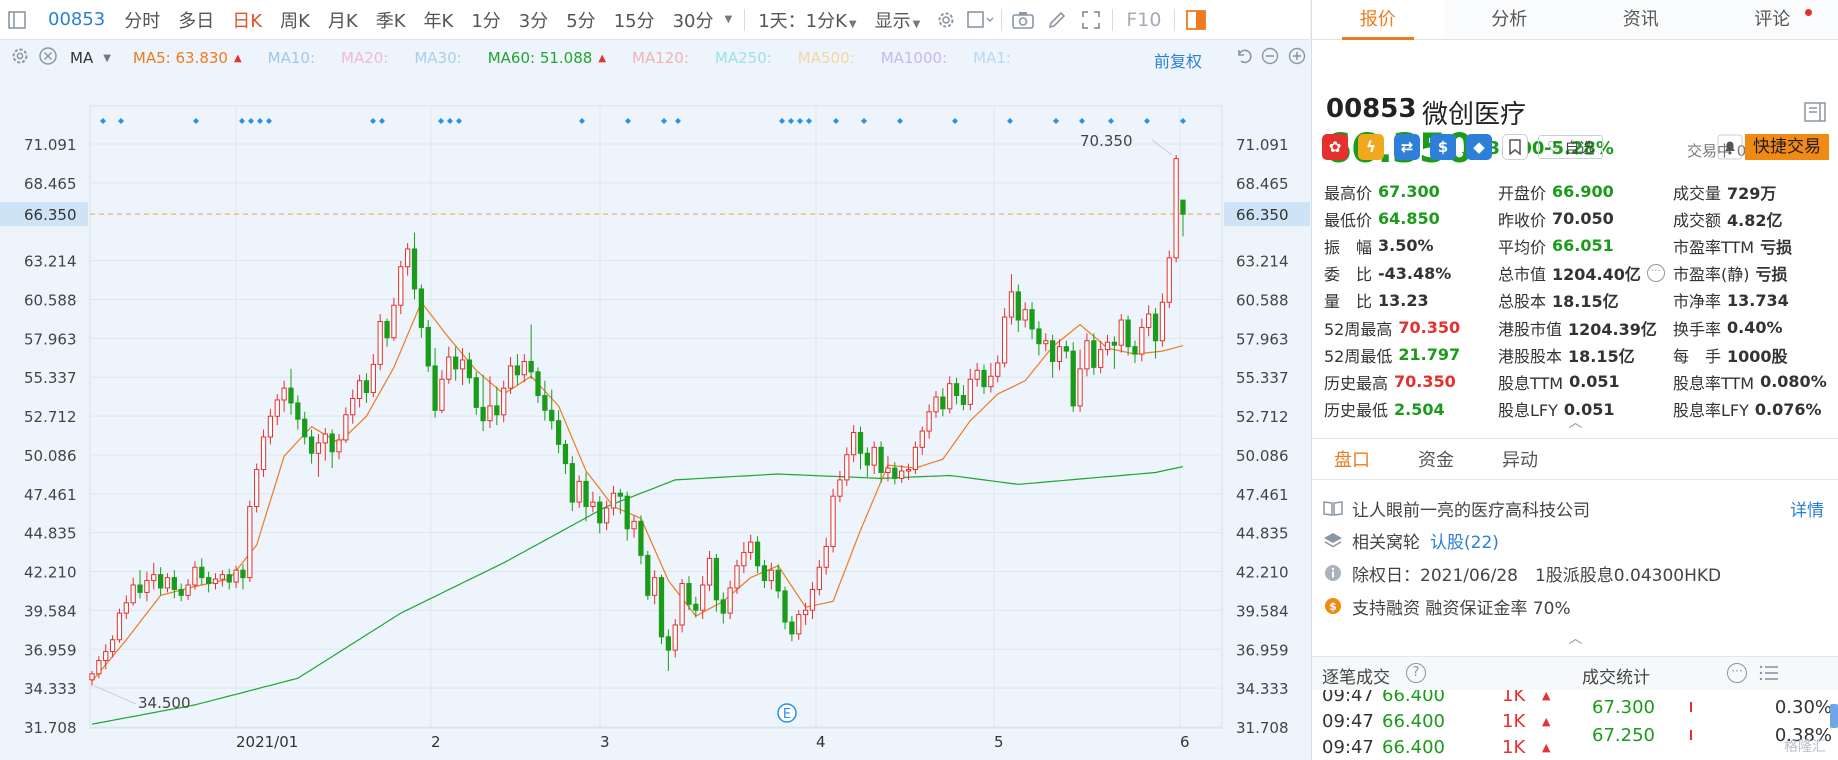  What do you see at coordinates (1834, 716) in the screenshot?
I see `scrollbar` at bounding box center [1834, 716].